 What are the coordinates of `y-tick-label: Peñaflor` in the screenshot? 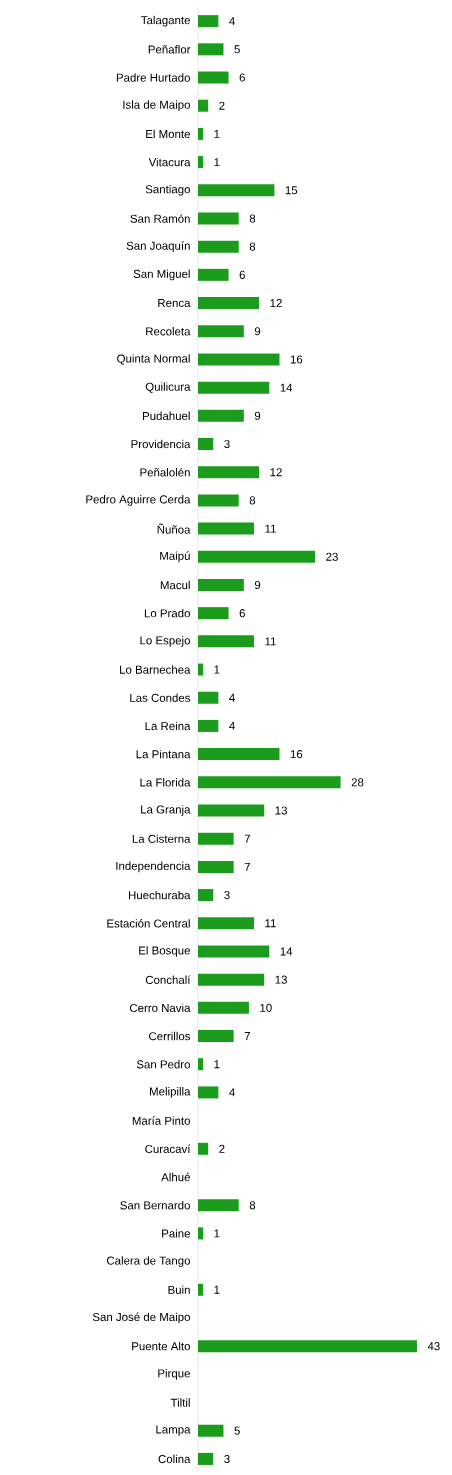 It's located at (169, 49).